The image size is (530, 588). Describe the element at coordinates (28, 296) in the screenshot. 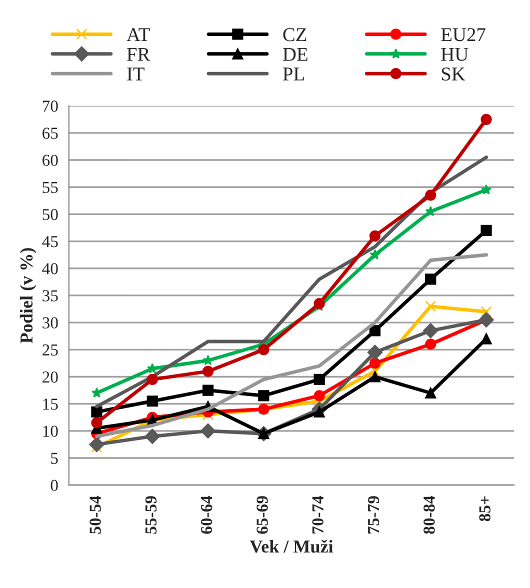

I see `y-axis-title: Podiel (v %)` at that location.